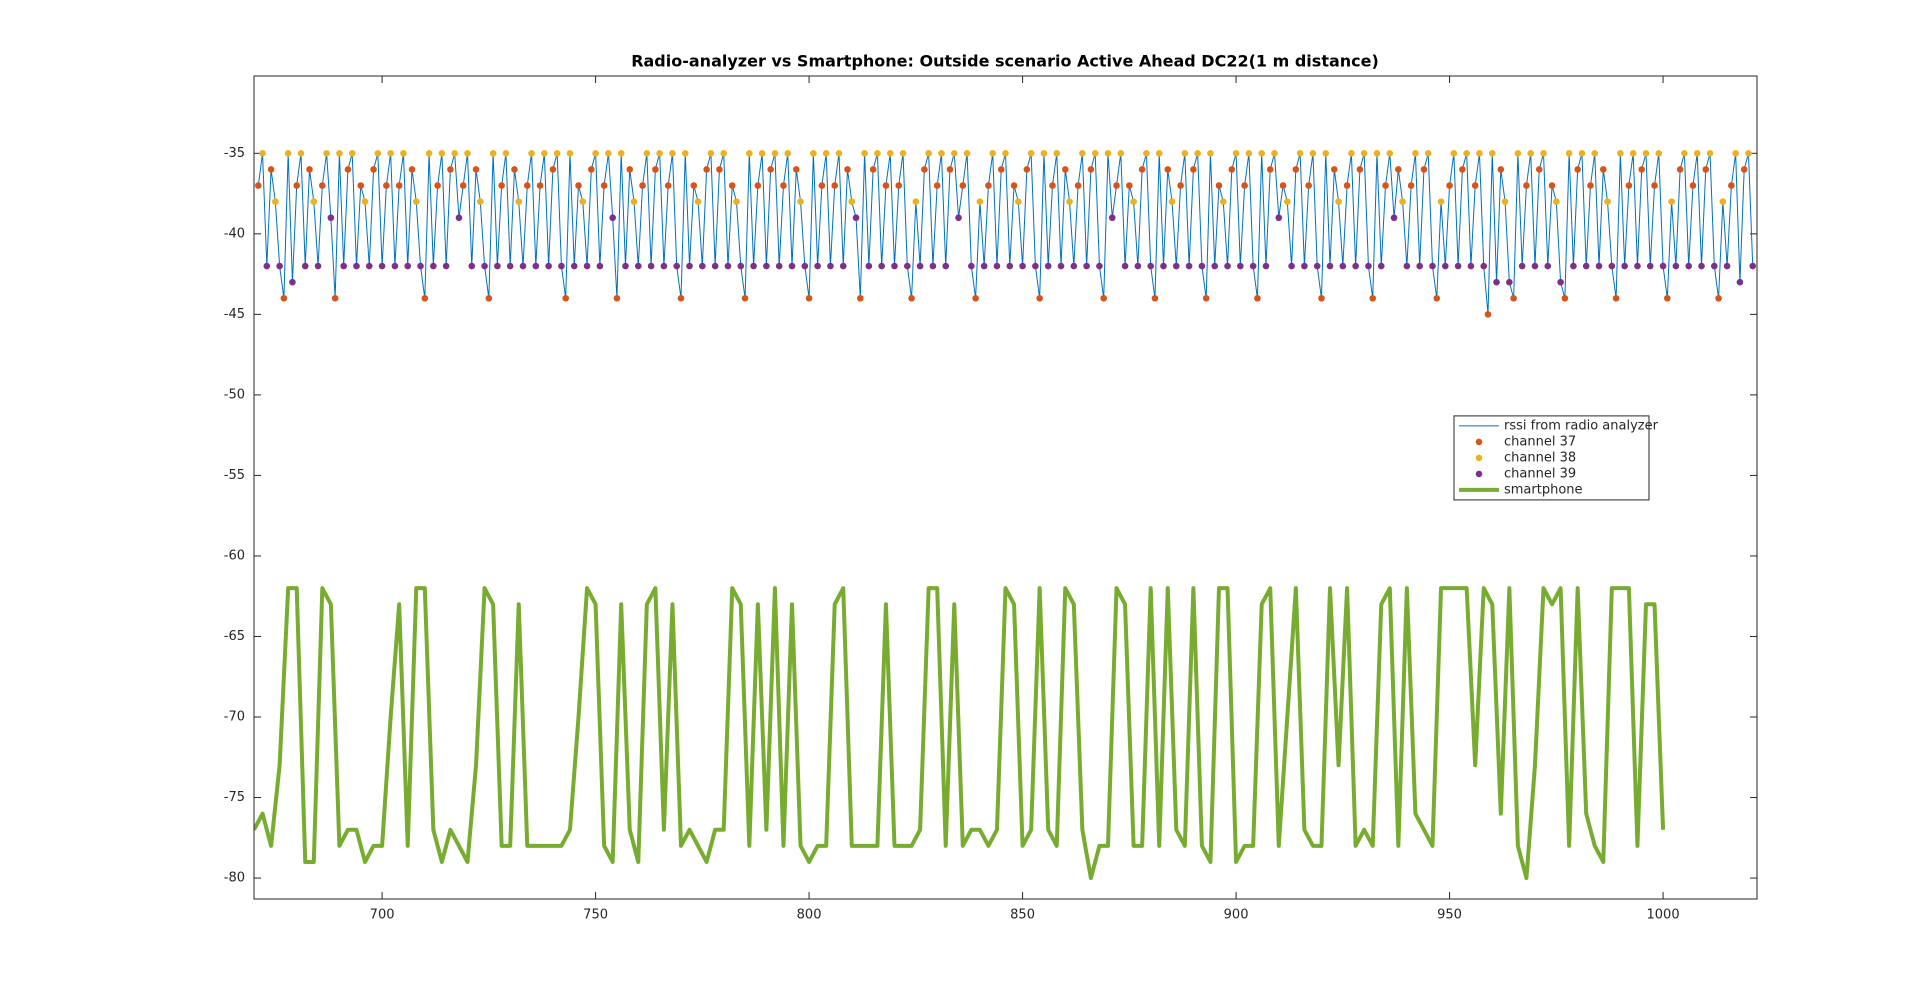  What do you see at coordinates (809, 915) in the screenshot?
I see `x-tick-label: 800` at bounding box center [809, 915].